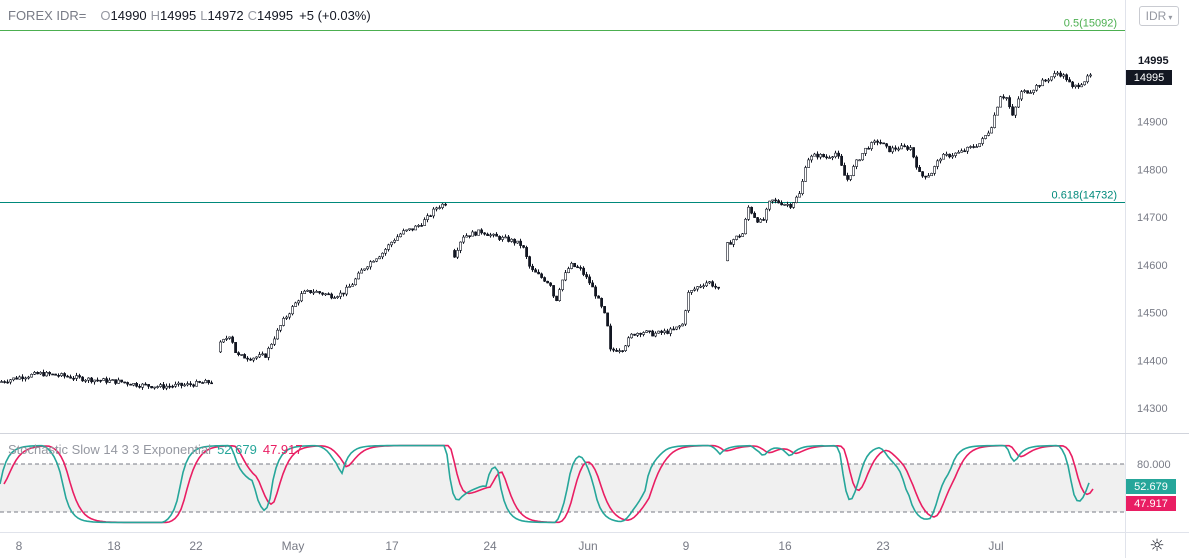 The image size is (1189, 558). What do you see at coordinates (105, 15) in the screenshot?
I see `open-label: O` at bounding box center [105, 15].